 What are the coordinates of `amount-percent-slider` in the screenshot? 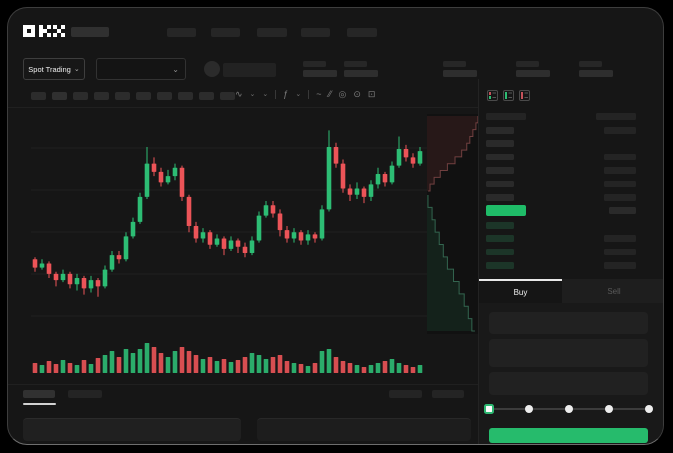 It's located at (568, 409).